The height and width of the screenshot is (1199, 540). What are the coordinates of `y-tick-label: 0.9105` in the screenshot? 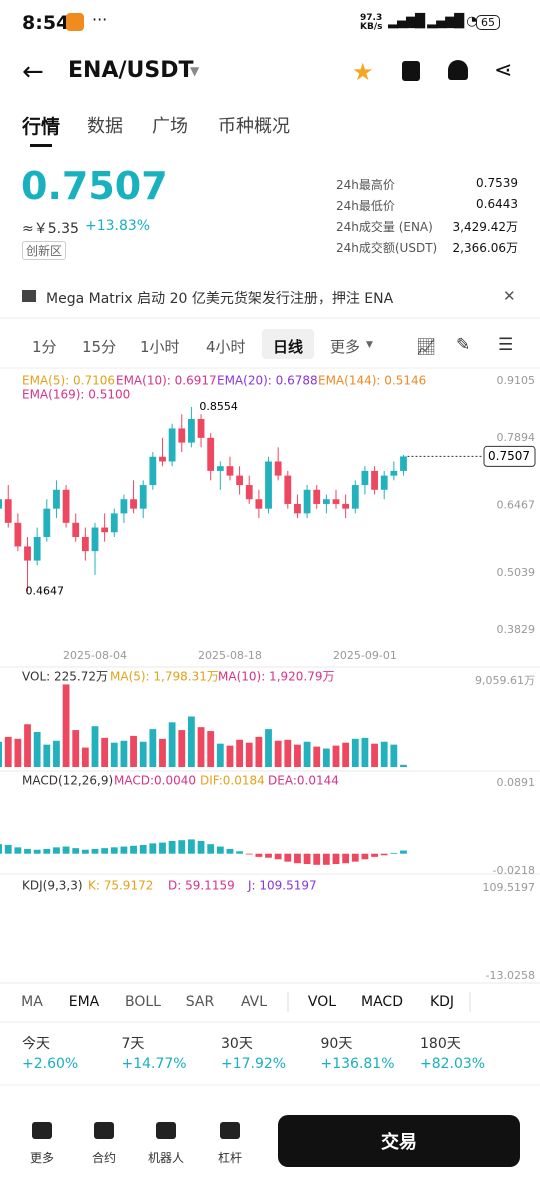 It's located at (516, 380).